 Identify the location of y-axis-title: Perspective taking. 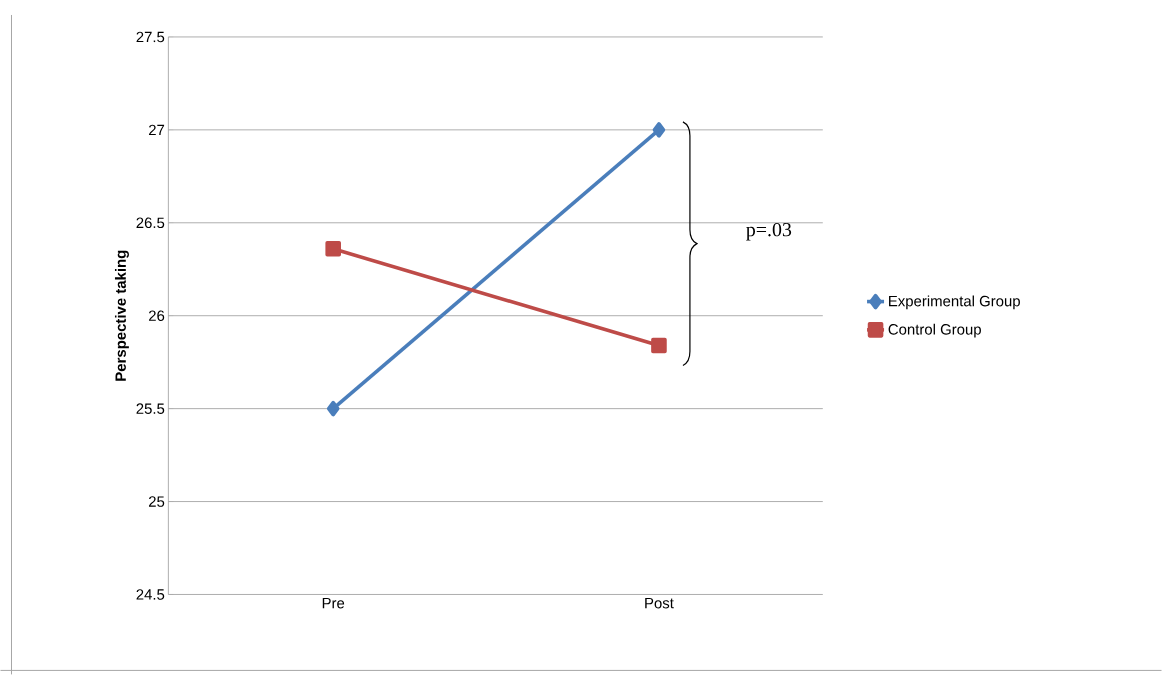
(121, 315).